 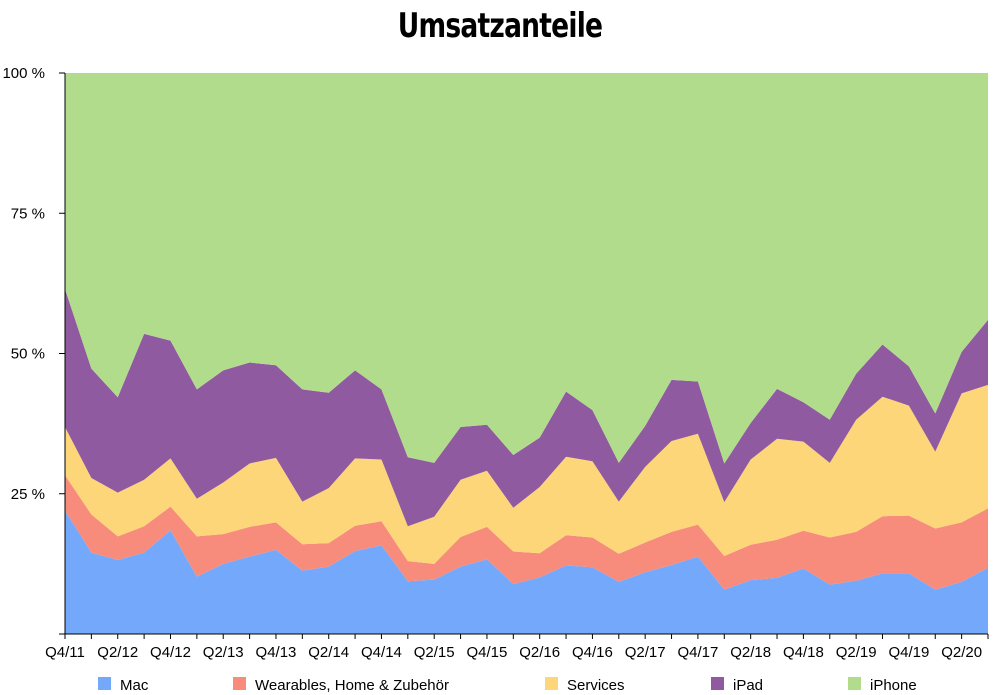 I want to click on x-tick-label: Q4/17, so click(x=697, y=652).